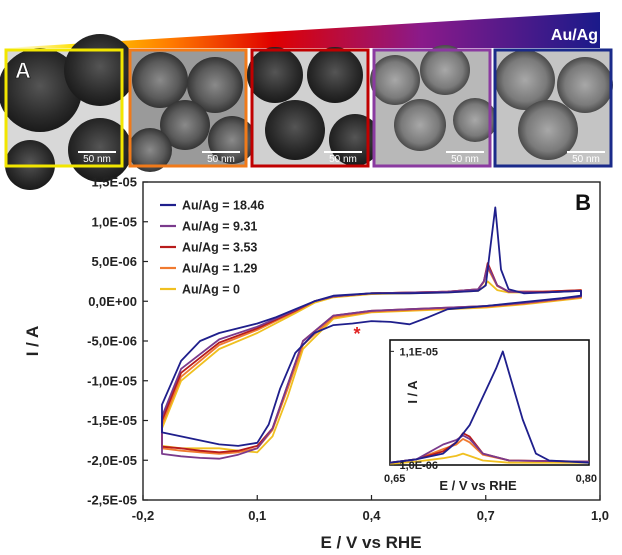  Describe the element at coordinates (412, 392) in the screenshot. I see `inset-y-axis-title: I / A` at that location.